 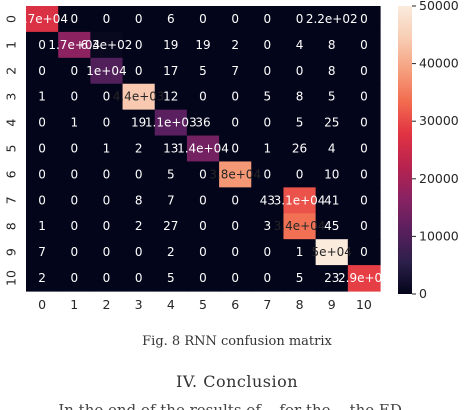 I want to click on cell-label-8-5: 0, so click(x=203, y=226).